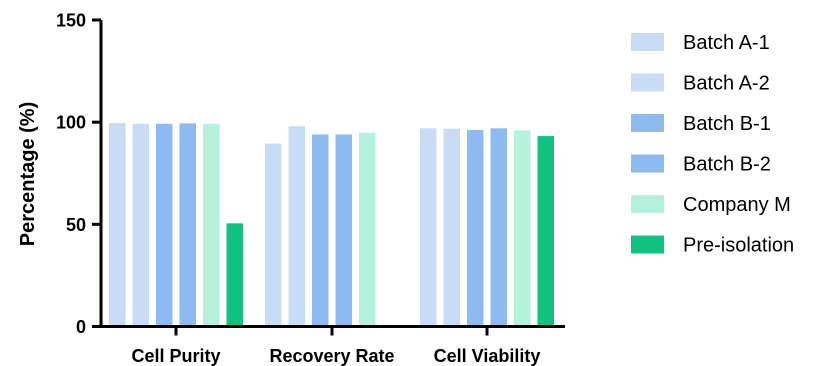 The width and height of the screenshot is (825, 366). Describe the element at coordinates (76, 225) in the screenshot. I see `y-tick-label: 50` at that location.